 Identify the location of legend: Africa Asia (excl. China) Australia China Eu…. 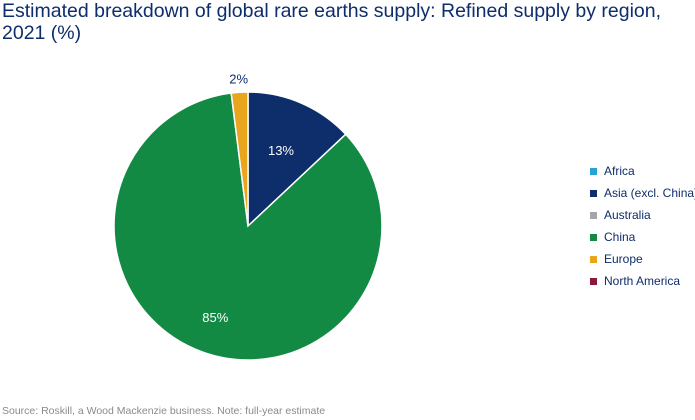
(642, 226).